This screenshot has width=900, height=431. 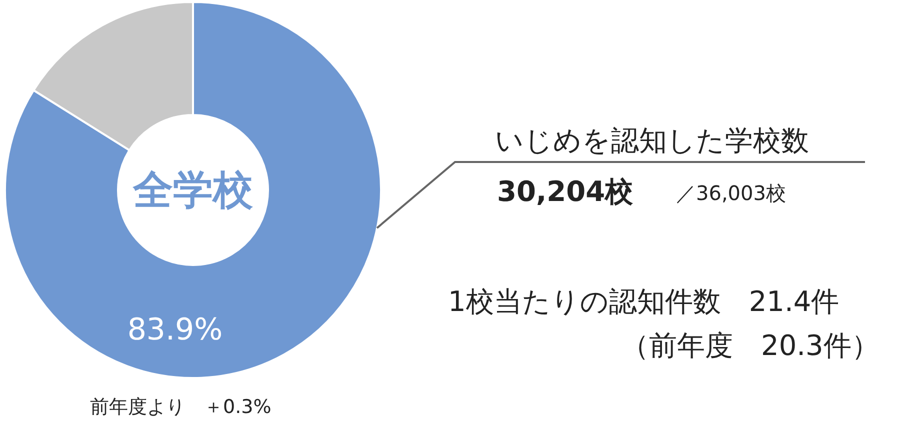 What do you see at coordinates (181, 407) in the screenshot?
I see `text: 前年度より ＋0.3%` at bounding box center [181, 407].